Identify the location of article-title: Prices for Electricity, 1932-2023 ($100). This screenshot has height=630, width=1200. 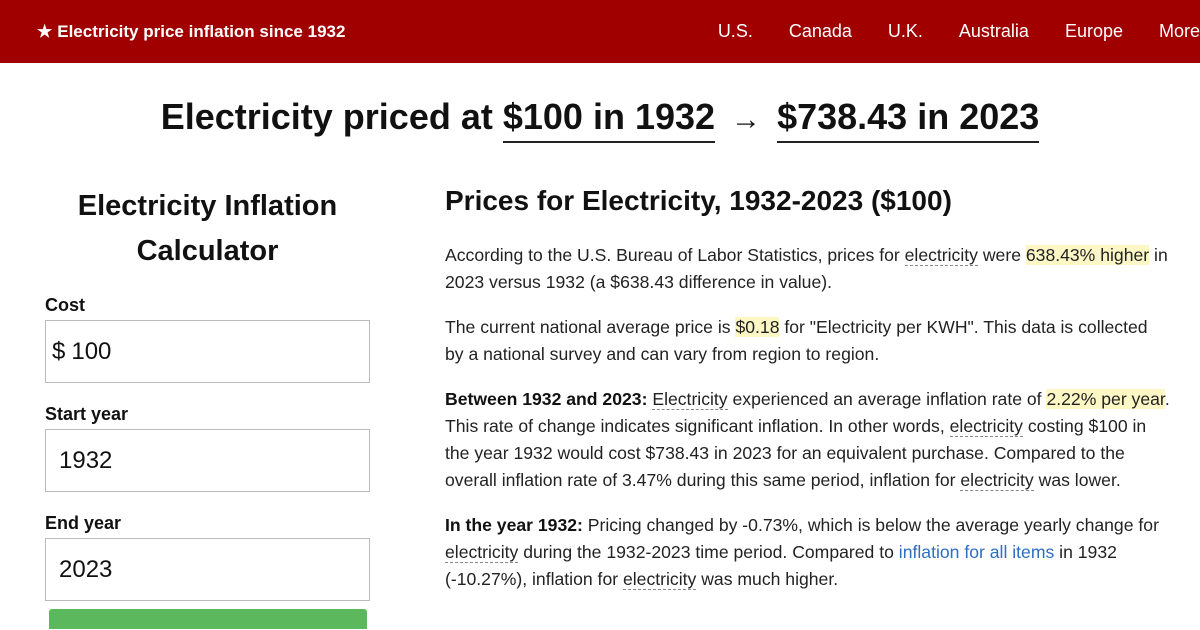
(698, 200).